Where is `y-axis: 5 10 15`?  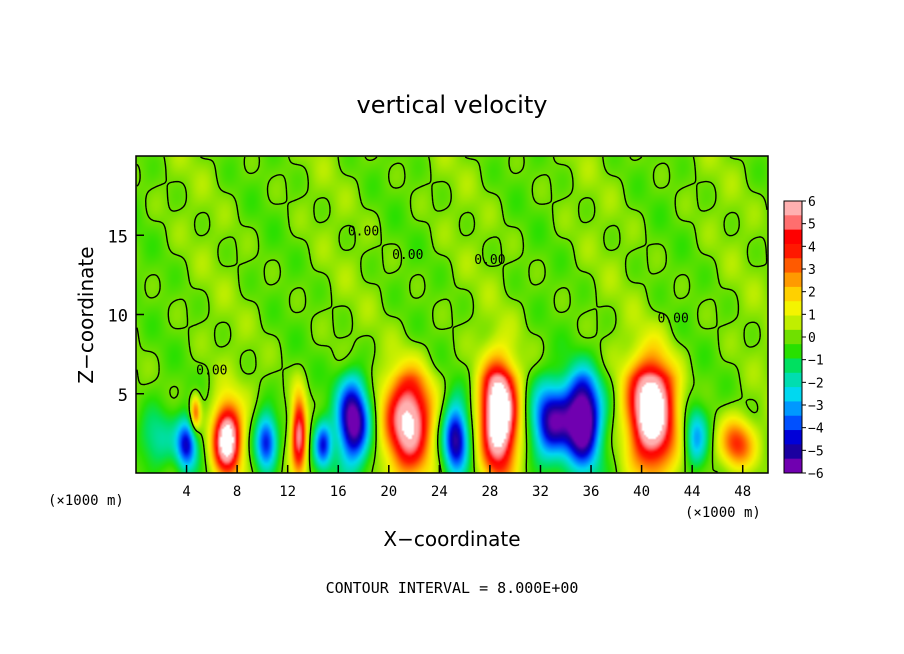 y-axis: 5 10 15 is located at coordinates (126, 316).